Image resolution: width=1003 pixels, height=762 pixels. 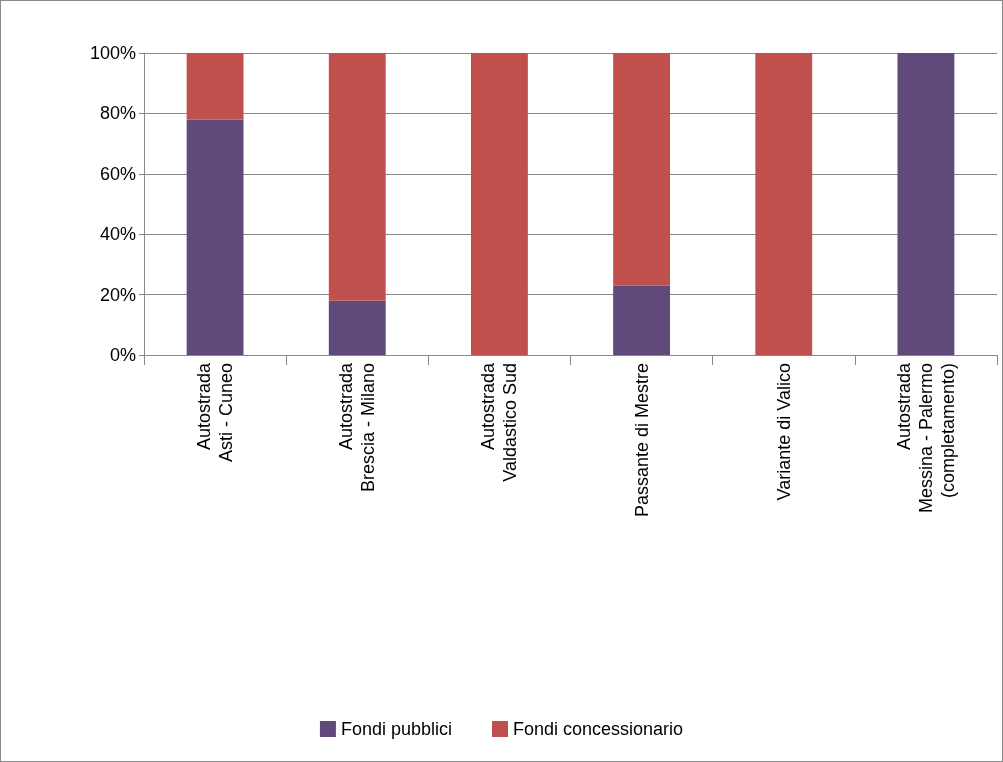 I want to click on x-tick-label: Passante di Mestre, so click(x=641, y=440).